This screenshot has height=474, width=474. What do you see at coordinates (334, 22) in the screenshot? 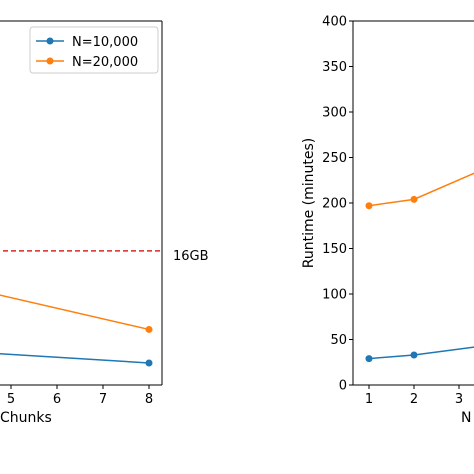
I see `right-y-tick-label: 400` at bounding box center [334, 22].